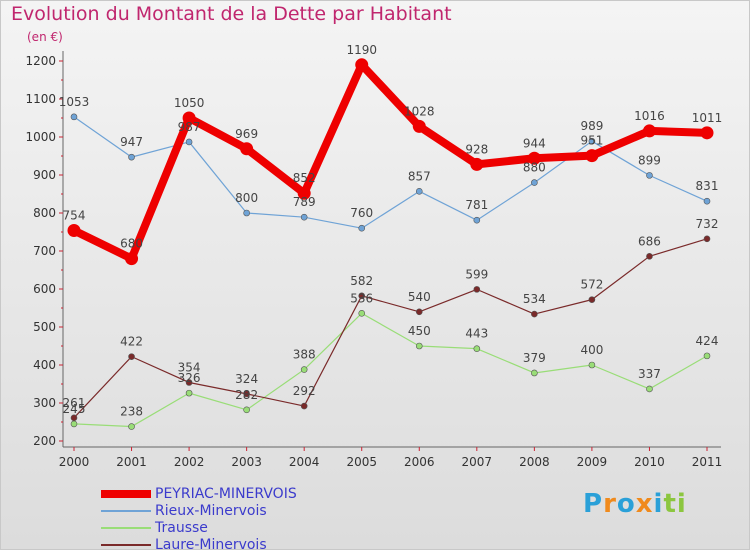  I want to click on proxiti-logo: Proxiti, so click(635, 504).